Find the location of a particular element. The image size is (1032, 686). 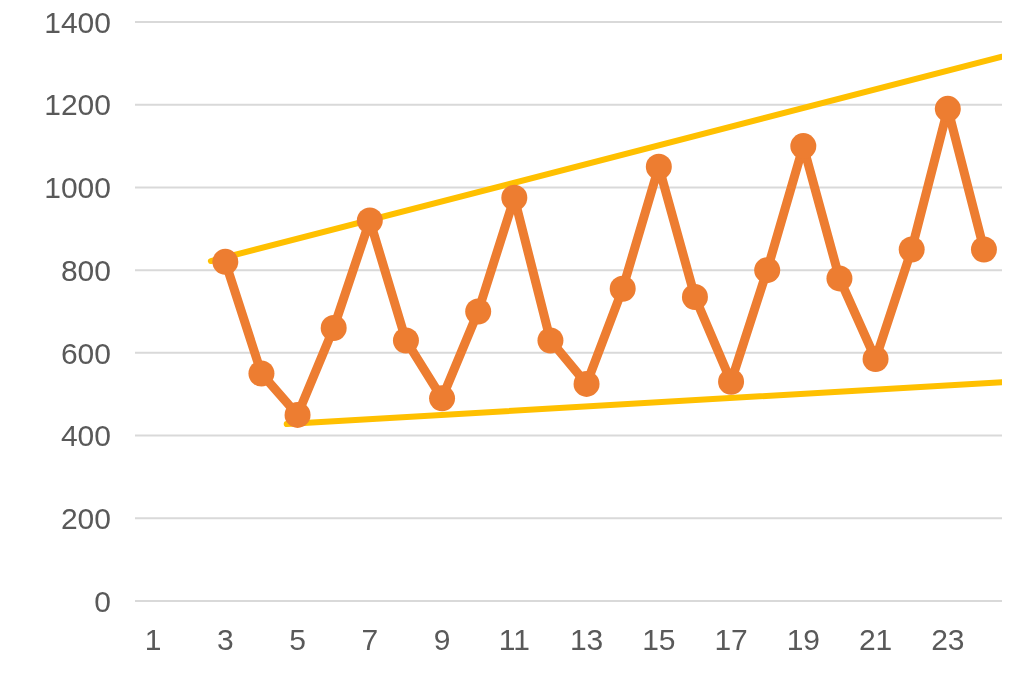

x-tick-label: 13 is located at coordinates (586, 640).